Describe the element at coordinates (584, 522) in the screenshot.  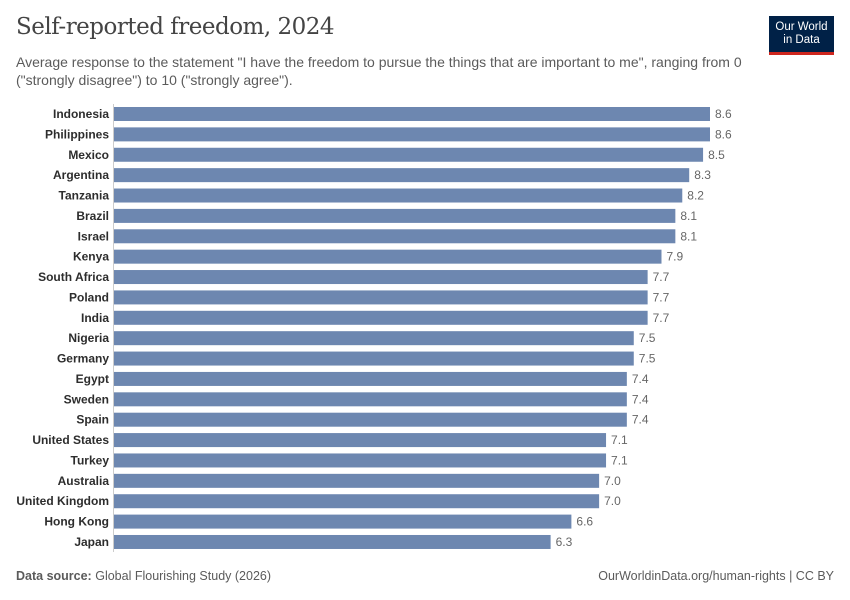
I see `data-label: 6.6` at that location.